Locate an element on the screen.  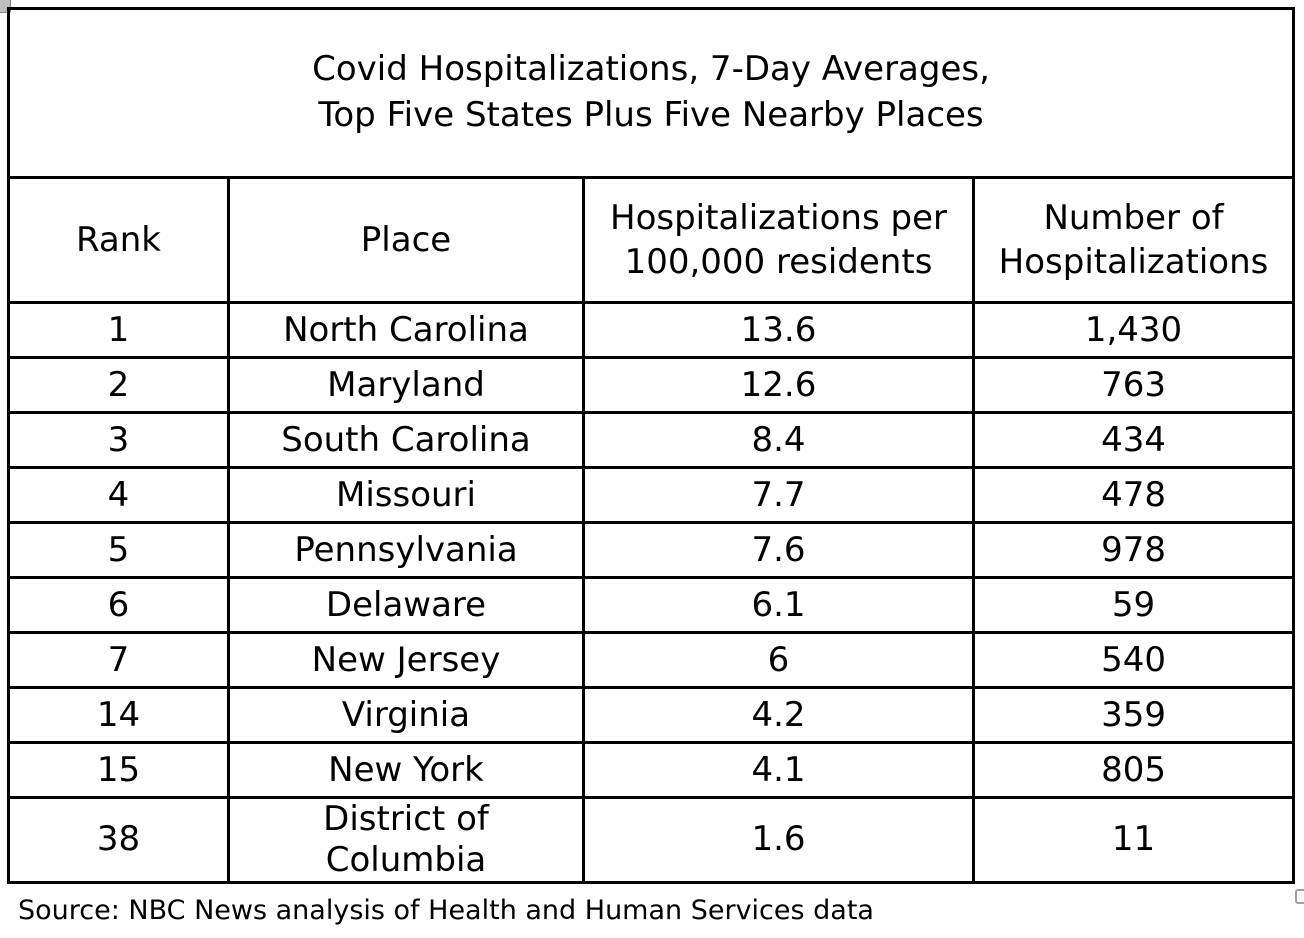
number-cell: 59 is located at coordinates (1133, 605).